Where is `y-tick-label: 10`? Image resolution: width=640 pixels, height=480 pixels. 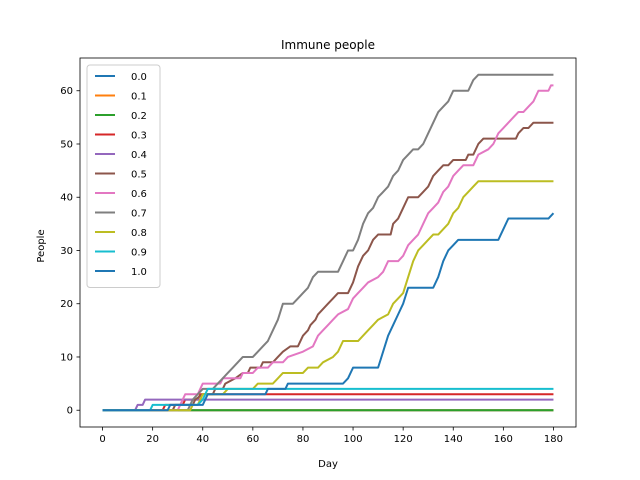 y-tick-label: 10 is located at coordinates (66, 357).